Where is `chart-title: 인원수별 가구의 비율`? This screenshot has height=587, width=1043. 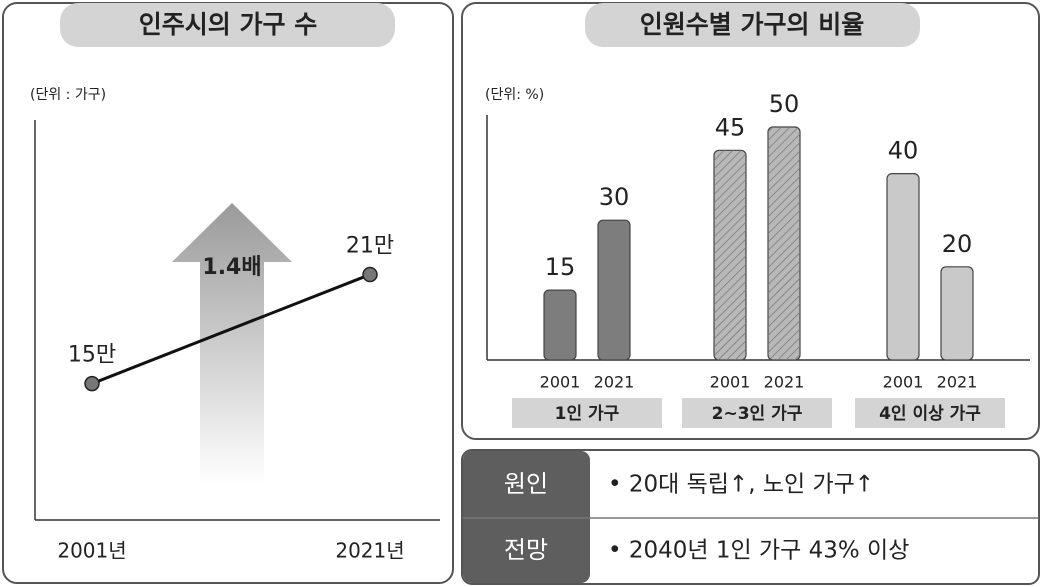 chart-title: 인원수별 가구의 비율 is located at coordinates (752, 24).